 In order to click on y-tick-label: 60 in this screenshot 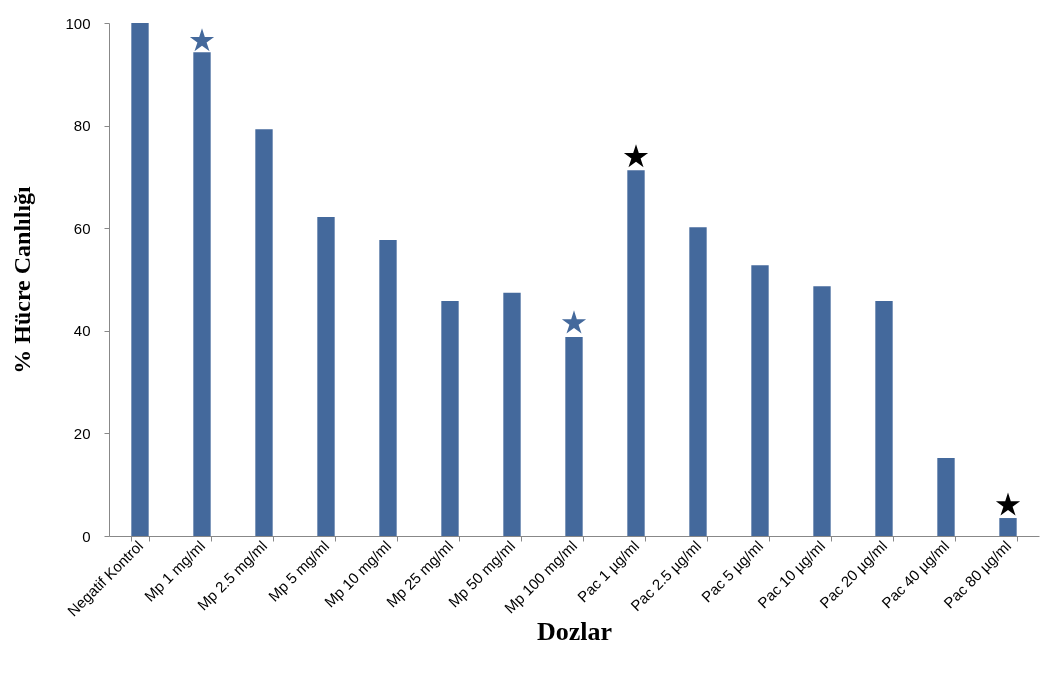, I will do `click(82, 228)`.